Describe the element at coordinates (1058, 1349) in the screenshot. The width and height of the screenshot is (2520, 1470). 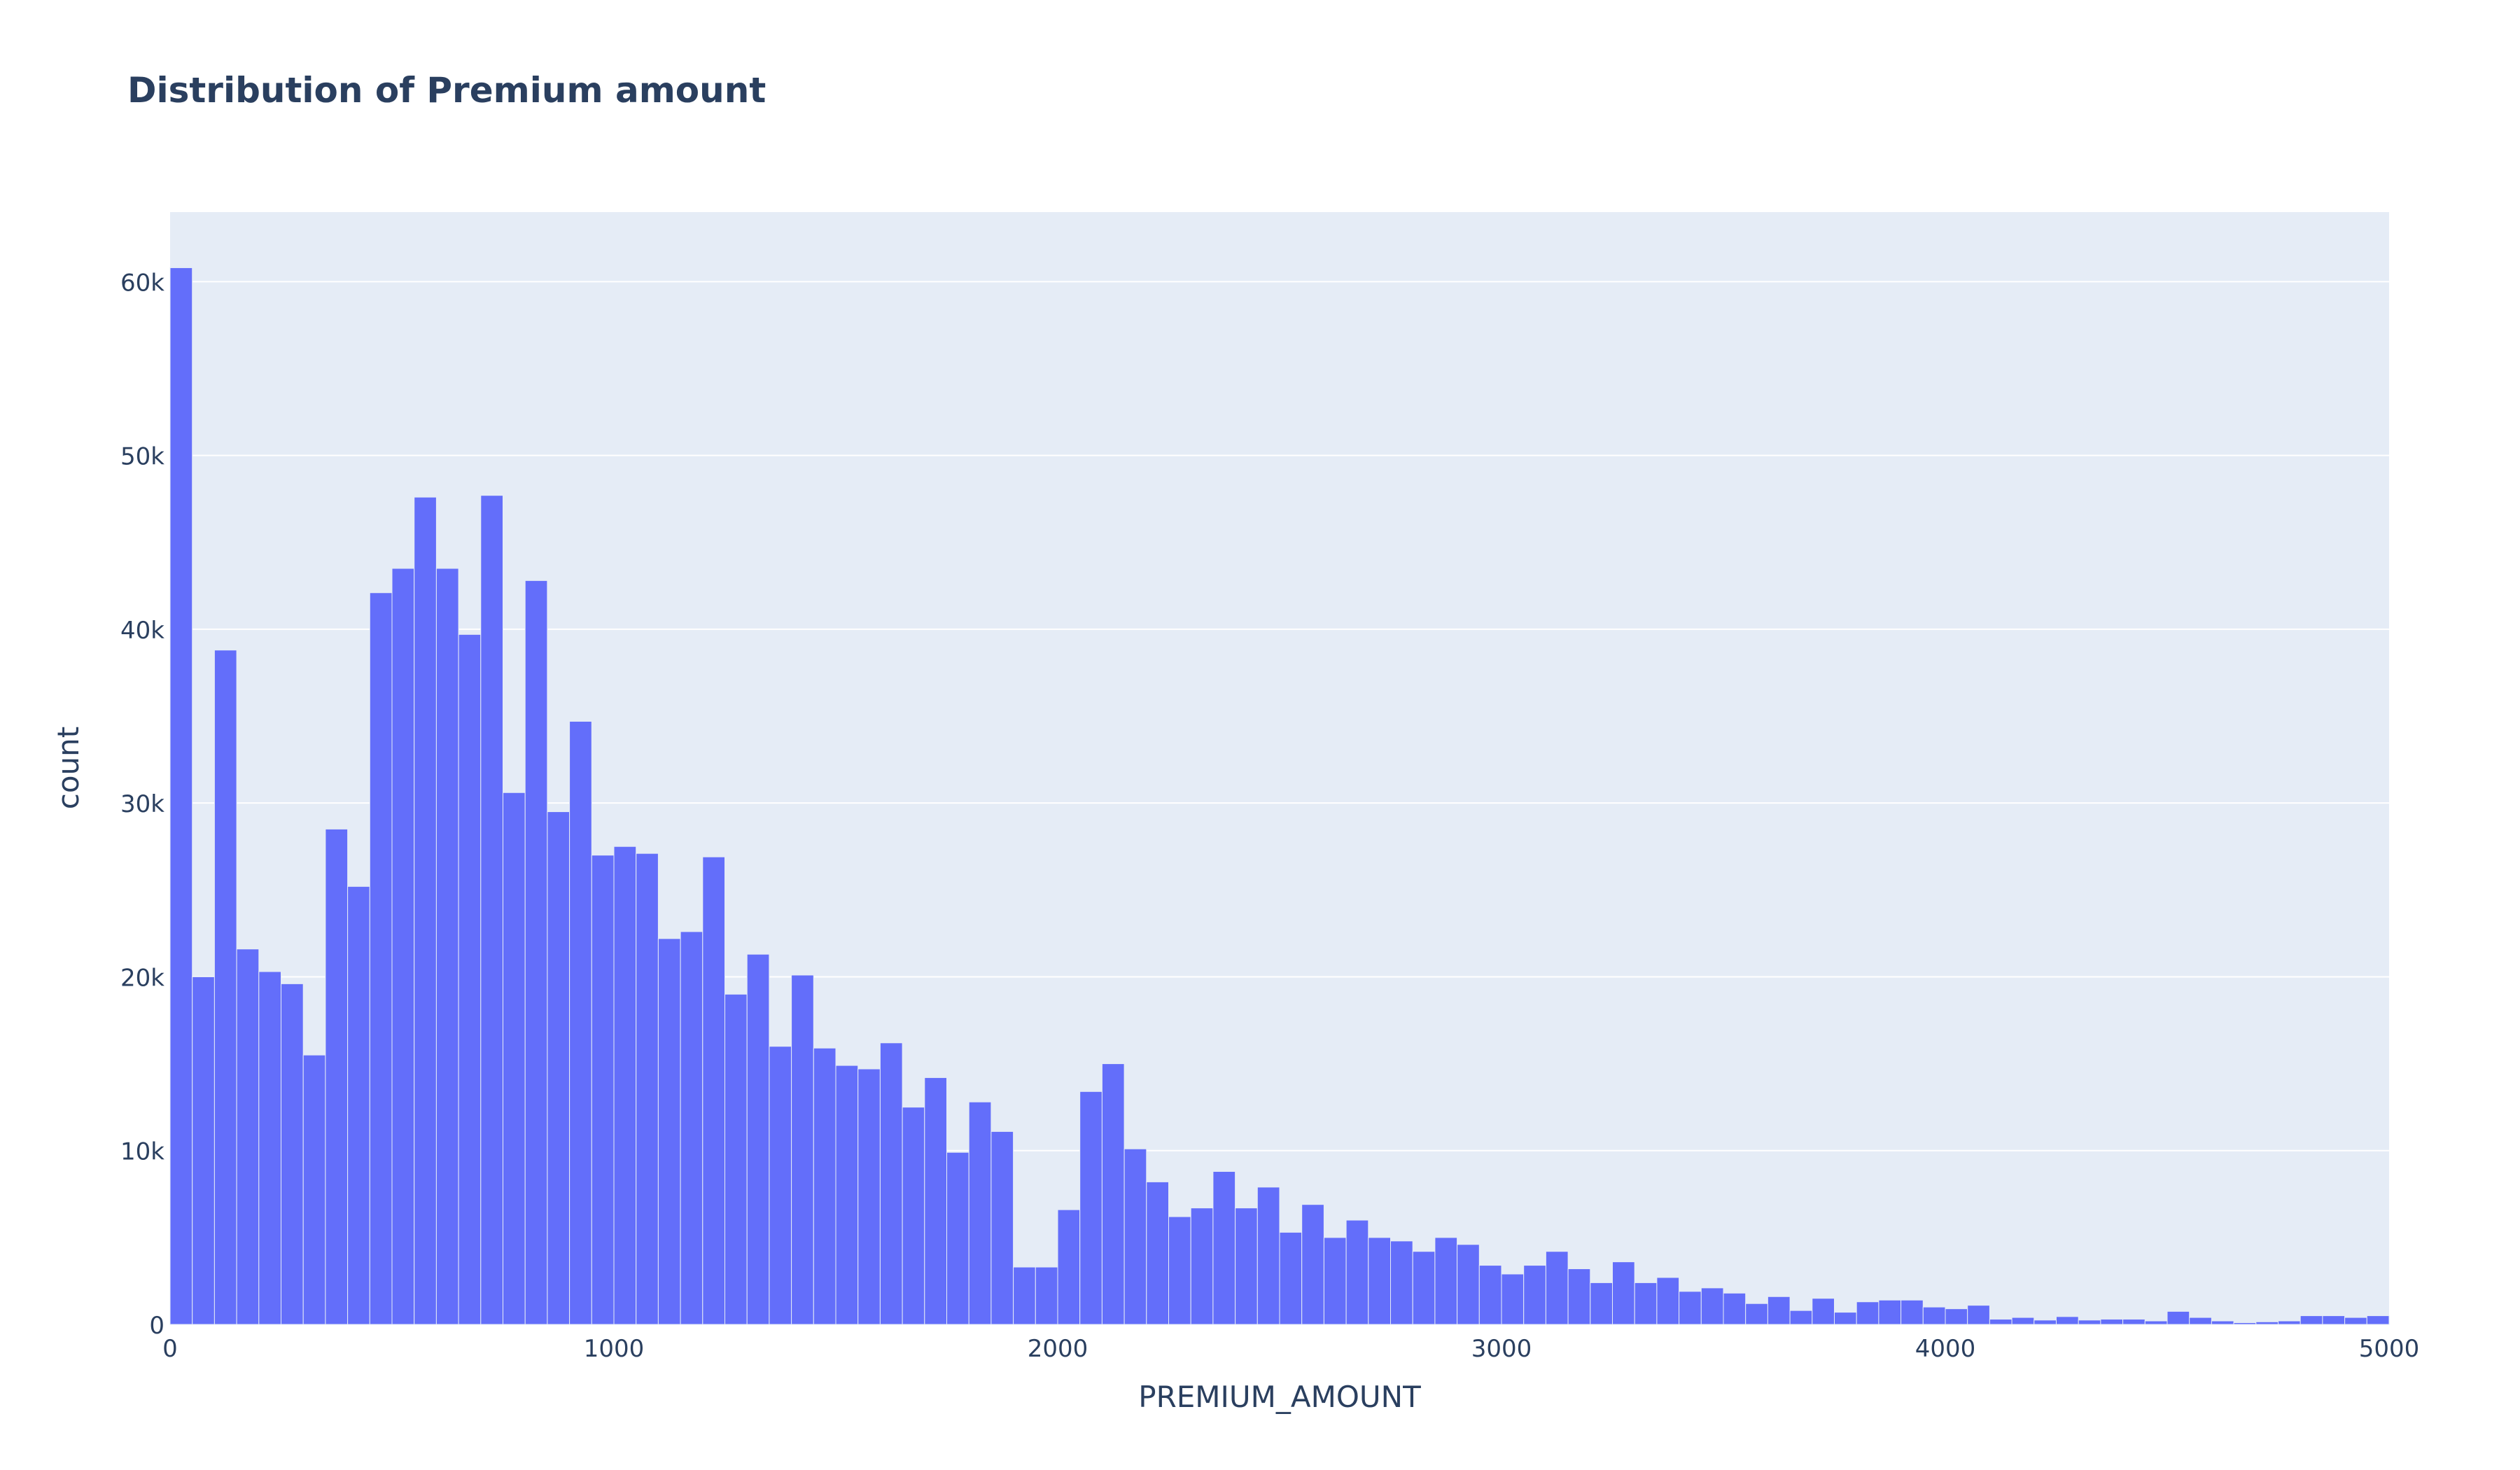
I see `x-tick-label-2: 2000` at that location.